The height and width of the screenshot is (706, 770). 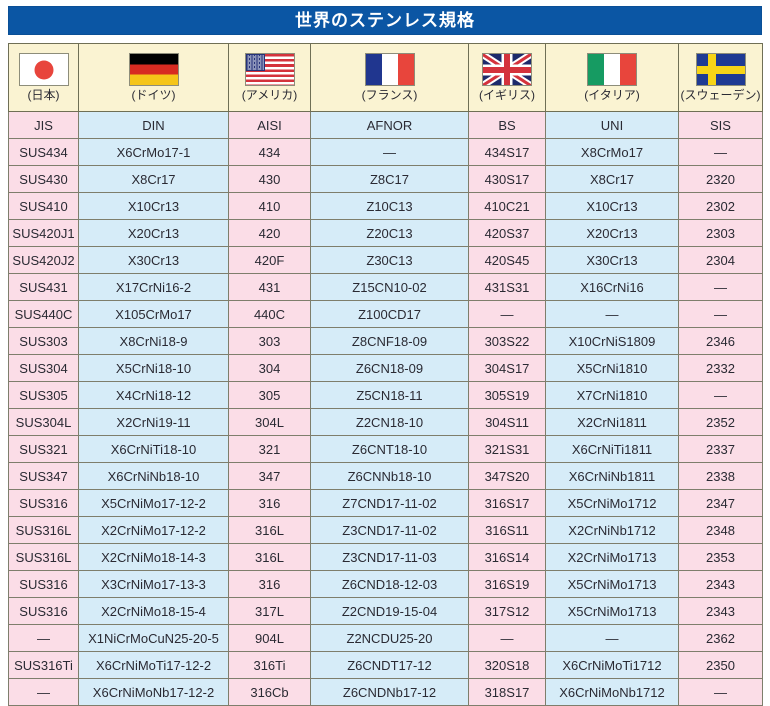 What do you see at coordinates (389, 341) in the screenshot?
I see `table-cell: Z8CNF18-09` at bounding box center [389, 341].